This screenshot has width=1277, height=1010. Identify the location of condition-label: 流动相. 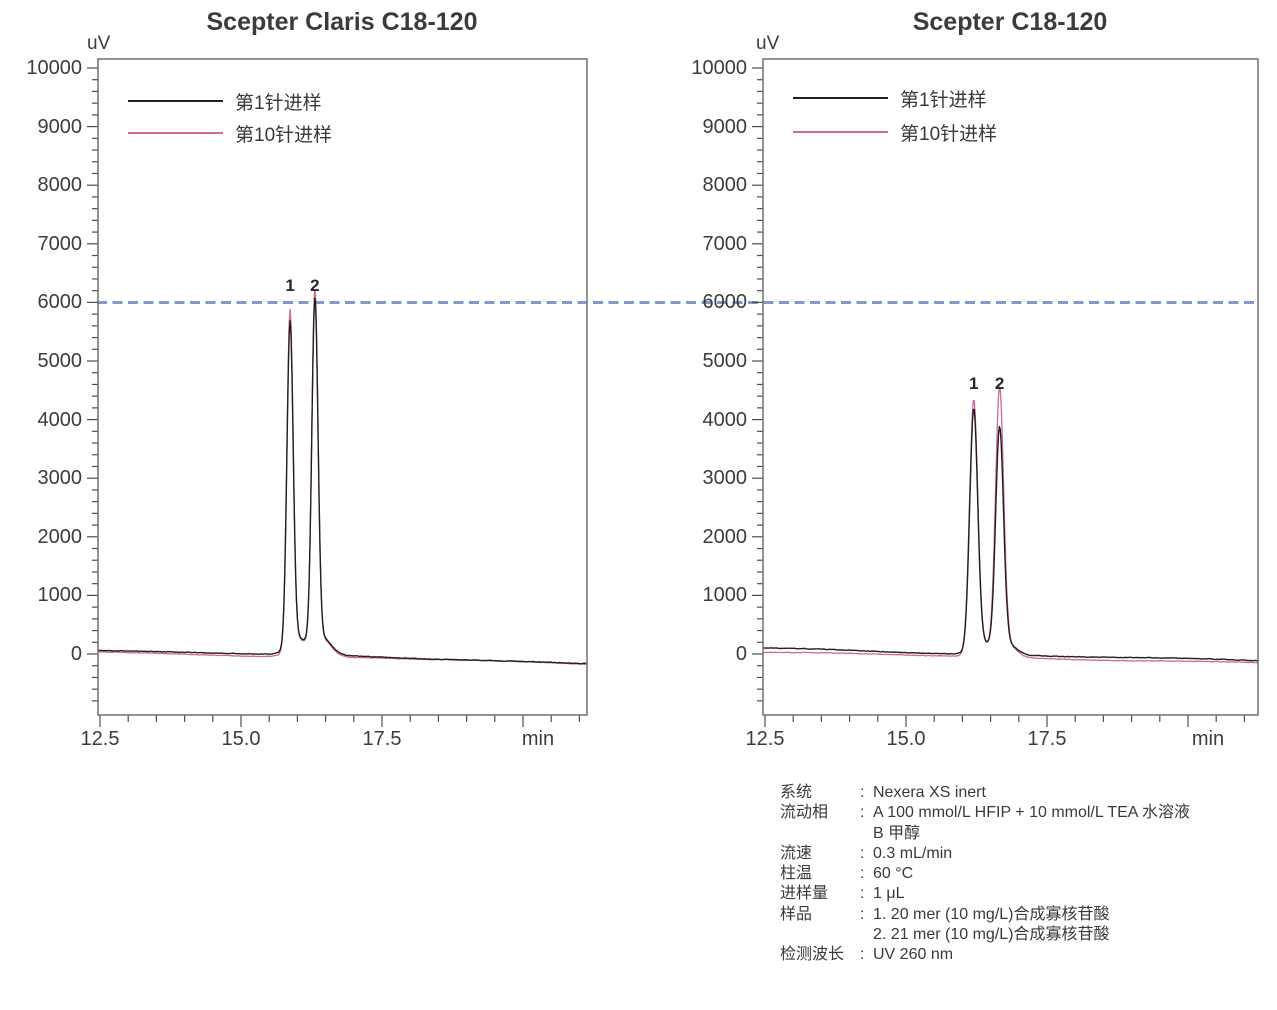
(804, 813).